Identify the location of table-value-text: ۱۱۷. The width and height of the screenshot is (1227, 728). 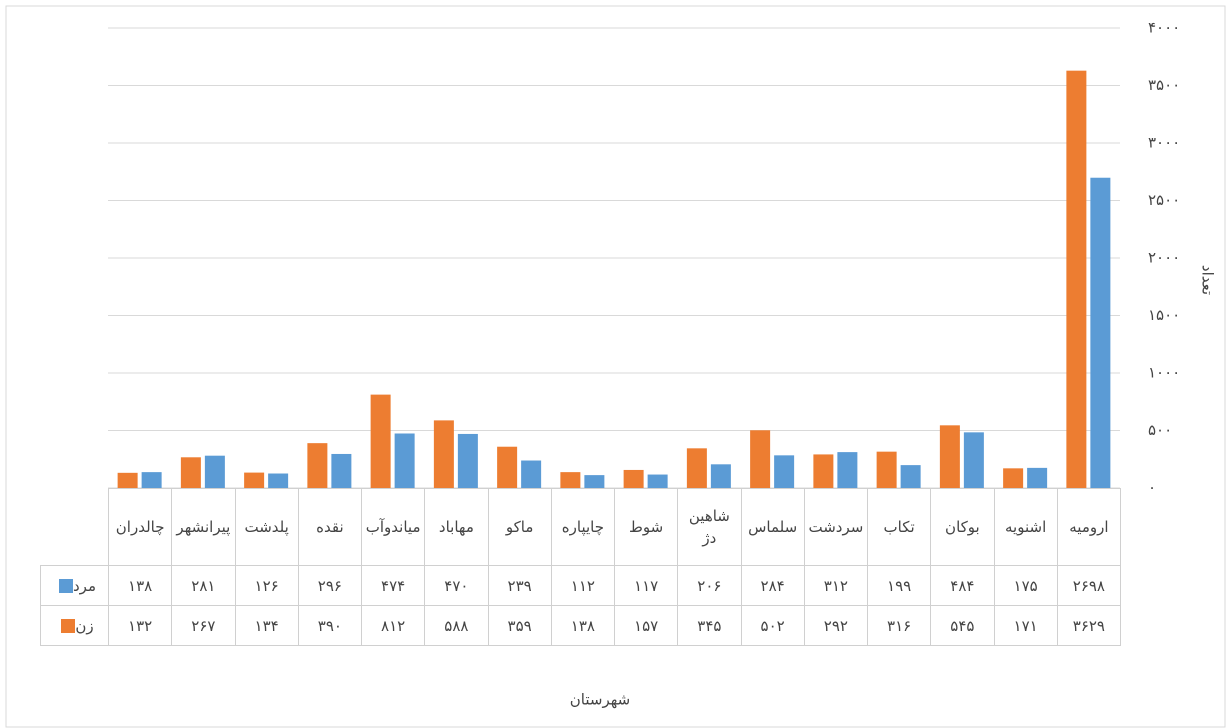
(646, 585).